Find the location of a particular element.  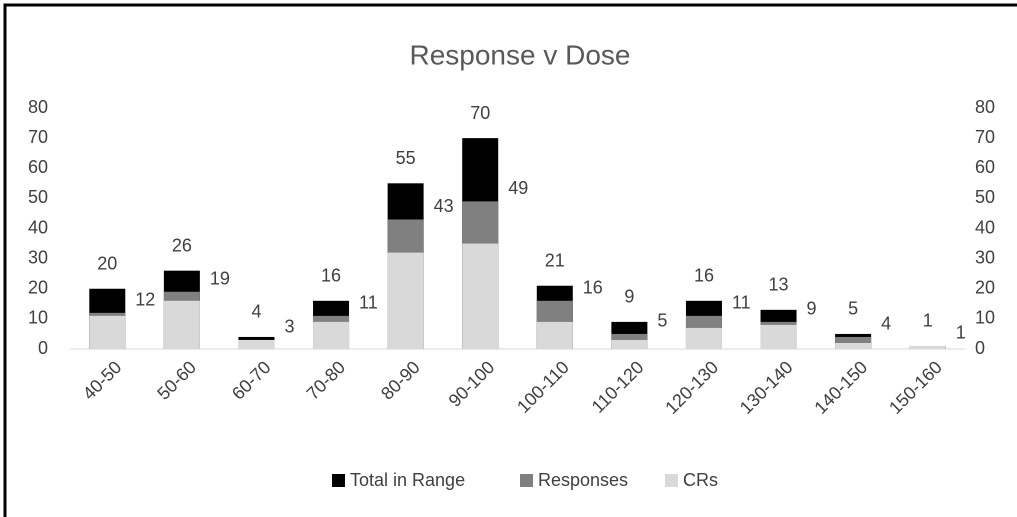

y2-tick-label: 20 is located at coordinates (985, 288).